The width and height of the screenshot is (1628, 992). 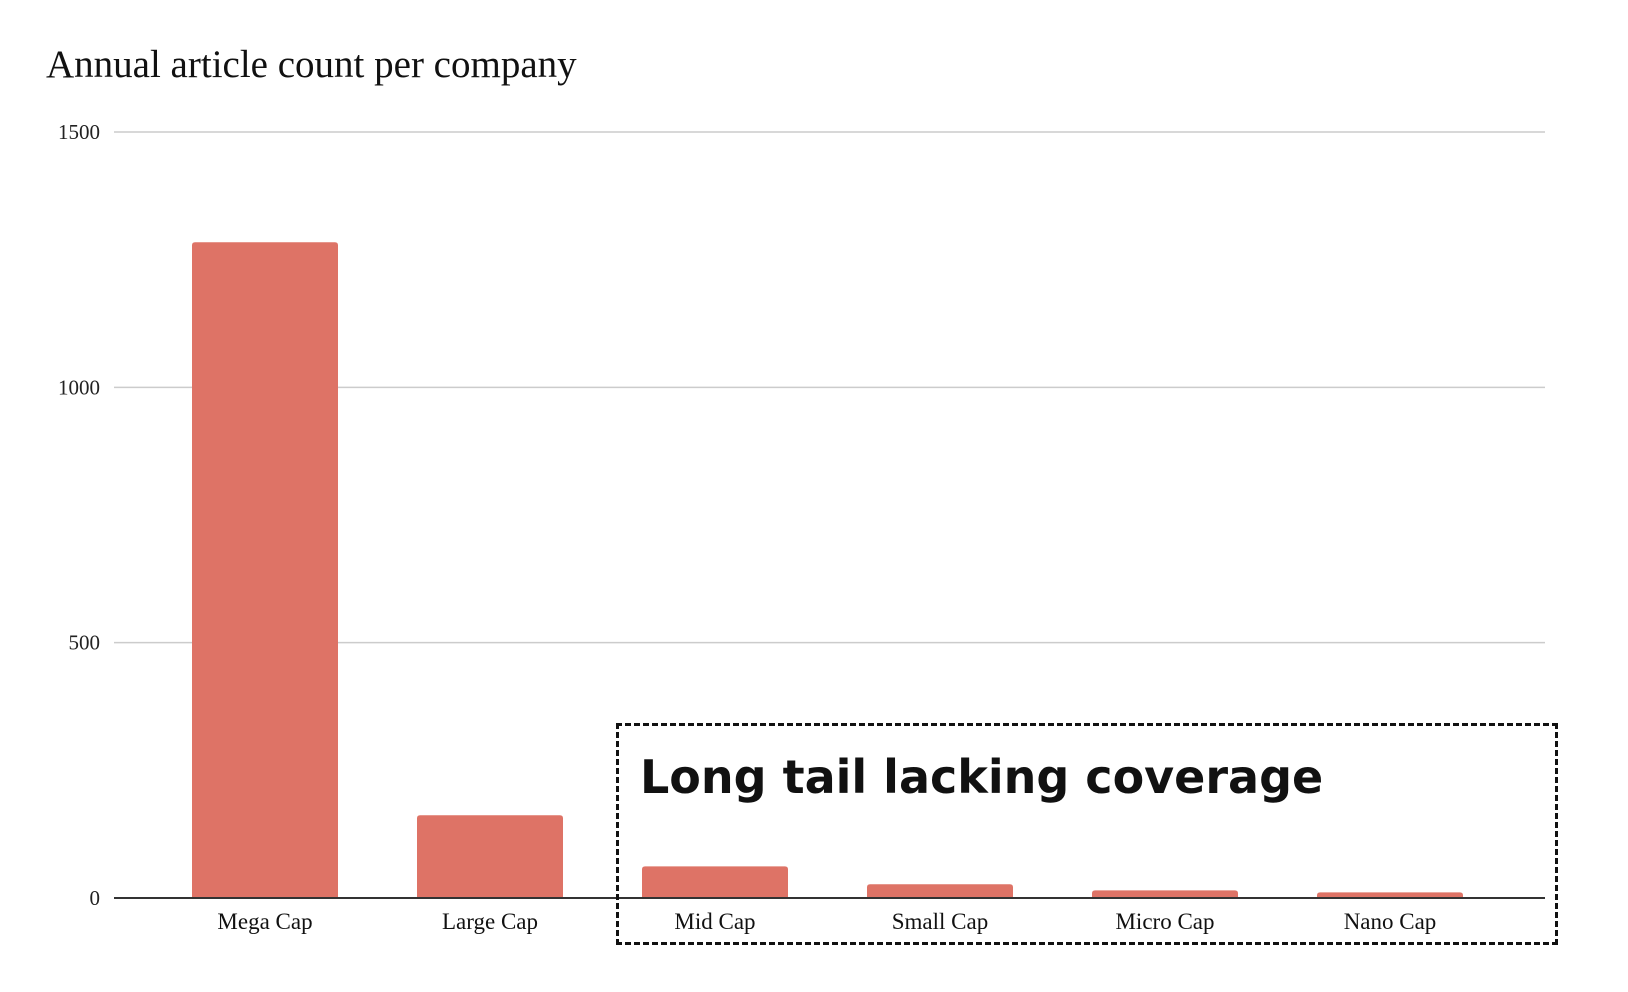 I want to click on y-tick-label: 1000, so click(x=79, y=387).